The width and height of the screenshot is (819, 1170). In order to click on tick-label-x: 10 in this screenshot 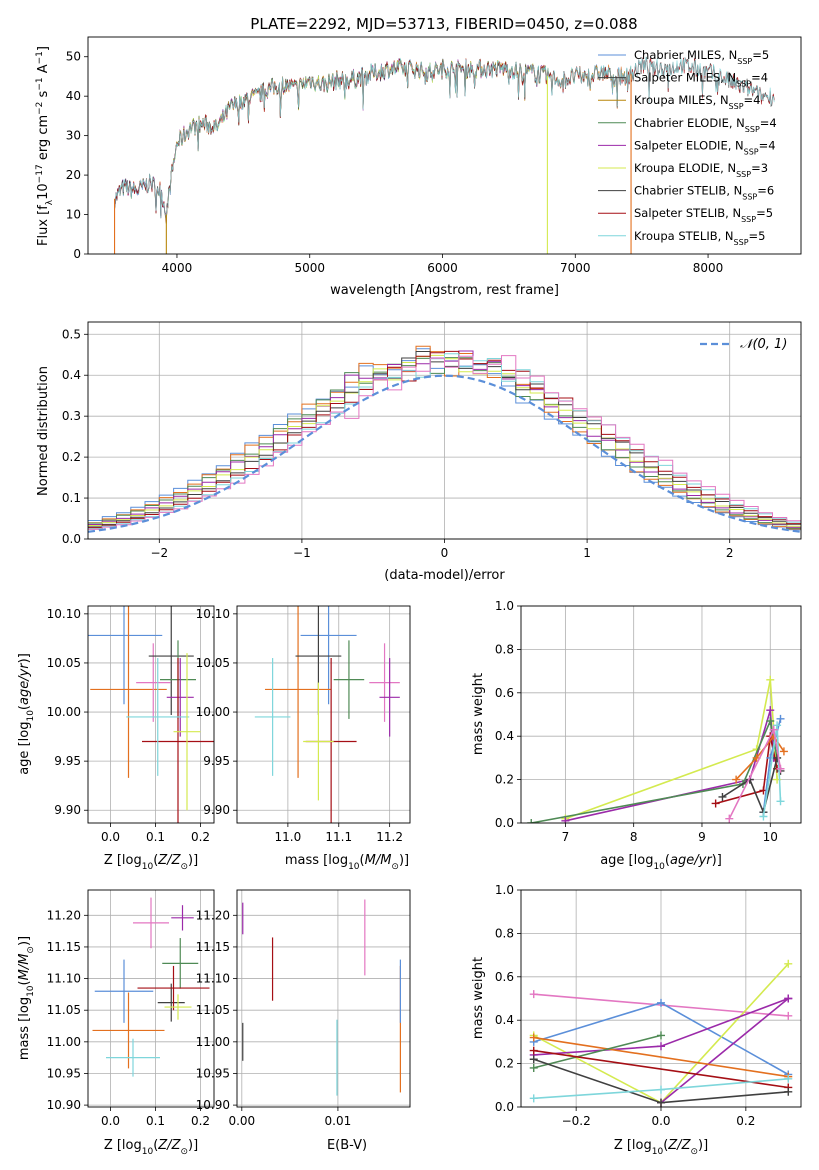, I will do `click(770, 837)`.